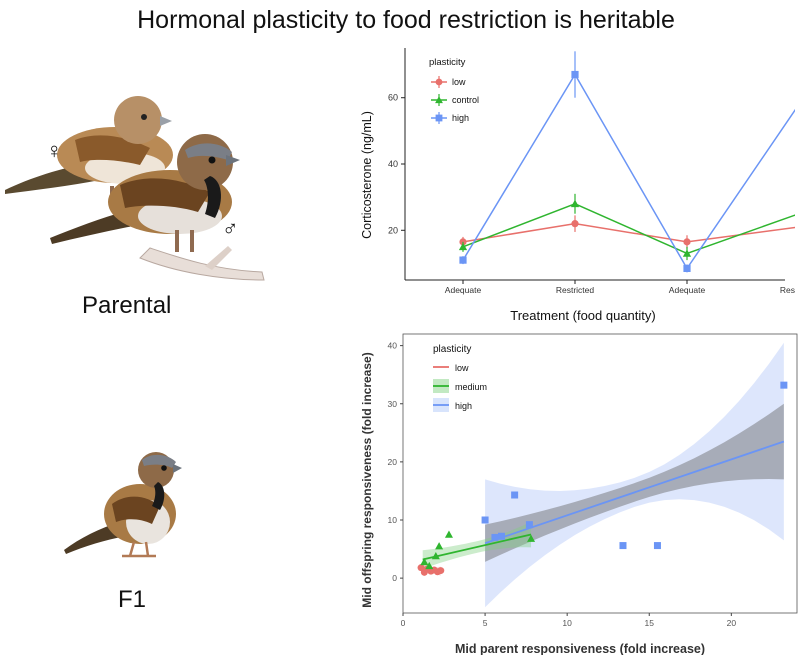 The image size is (812, 655). What do you see at coordinates (582, 315) in the screenshot?
I see `x-axis-label: Treatment (food quantity)` at bounding box center [582, 315].